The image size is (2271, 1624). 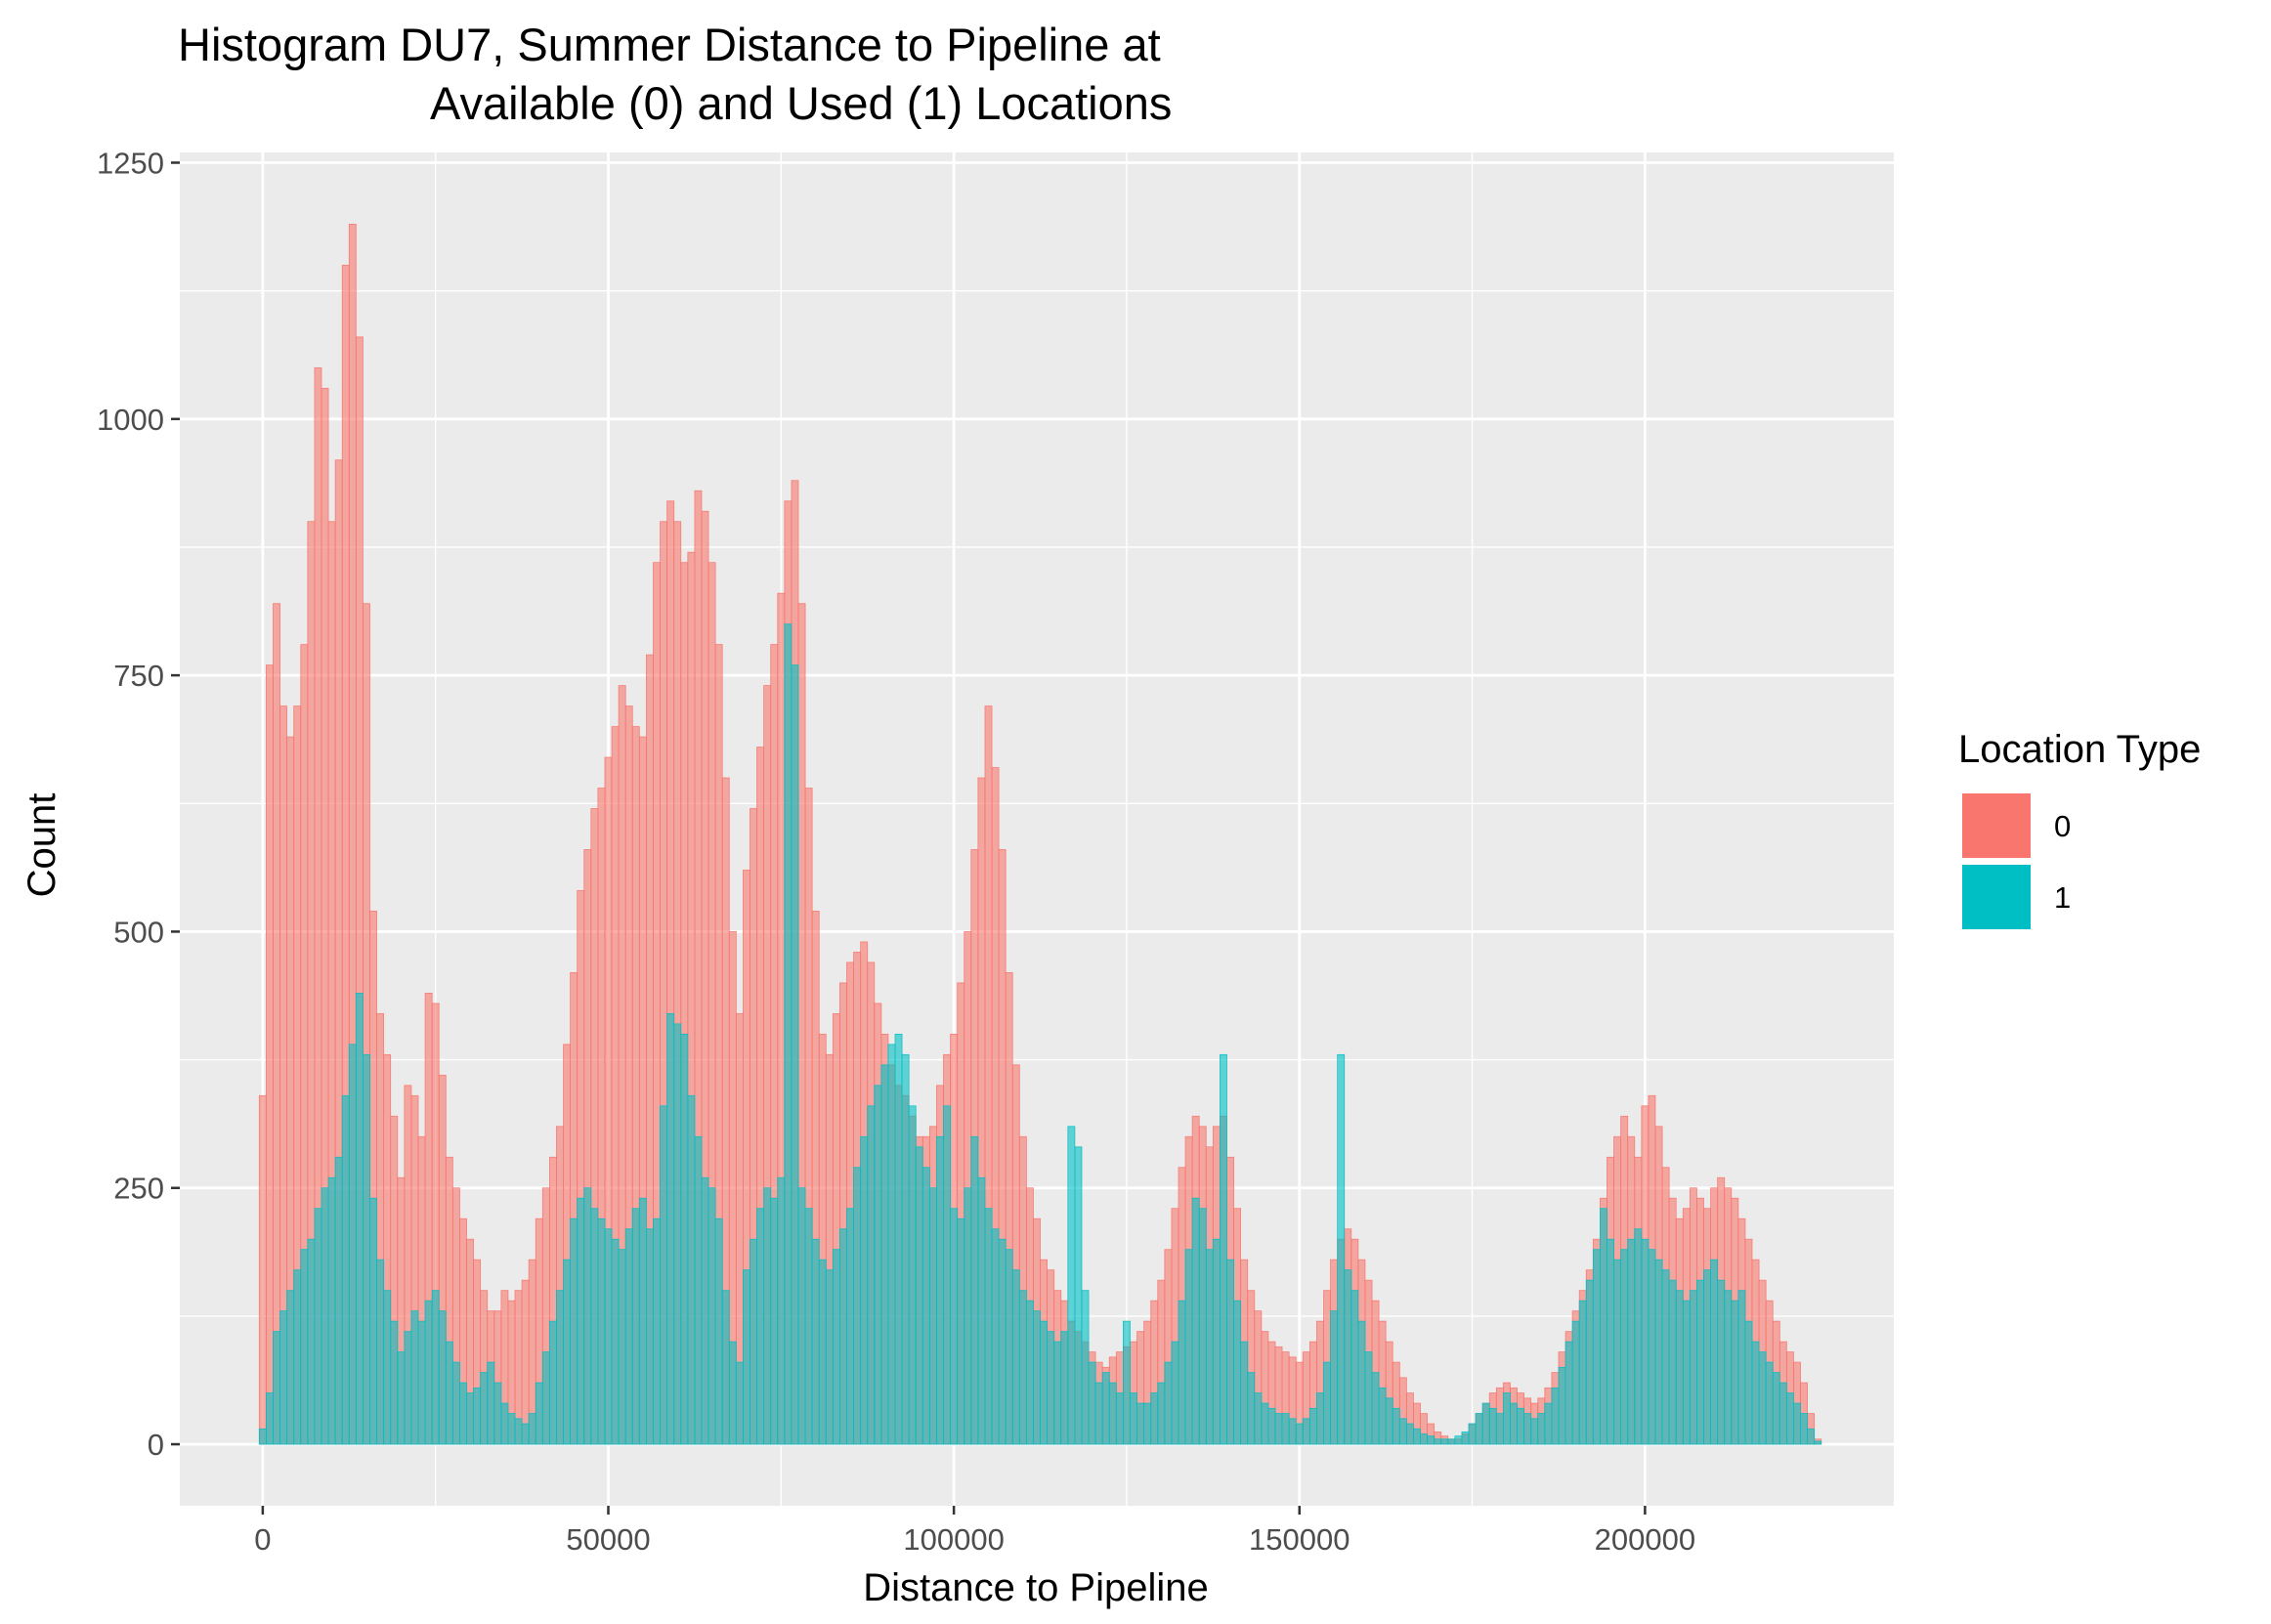 What do you see at coordinates (608, 1540) in the screenshot?
I see `x-tick-label: 50000` at bounding box center [608, 1540].